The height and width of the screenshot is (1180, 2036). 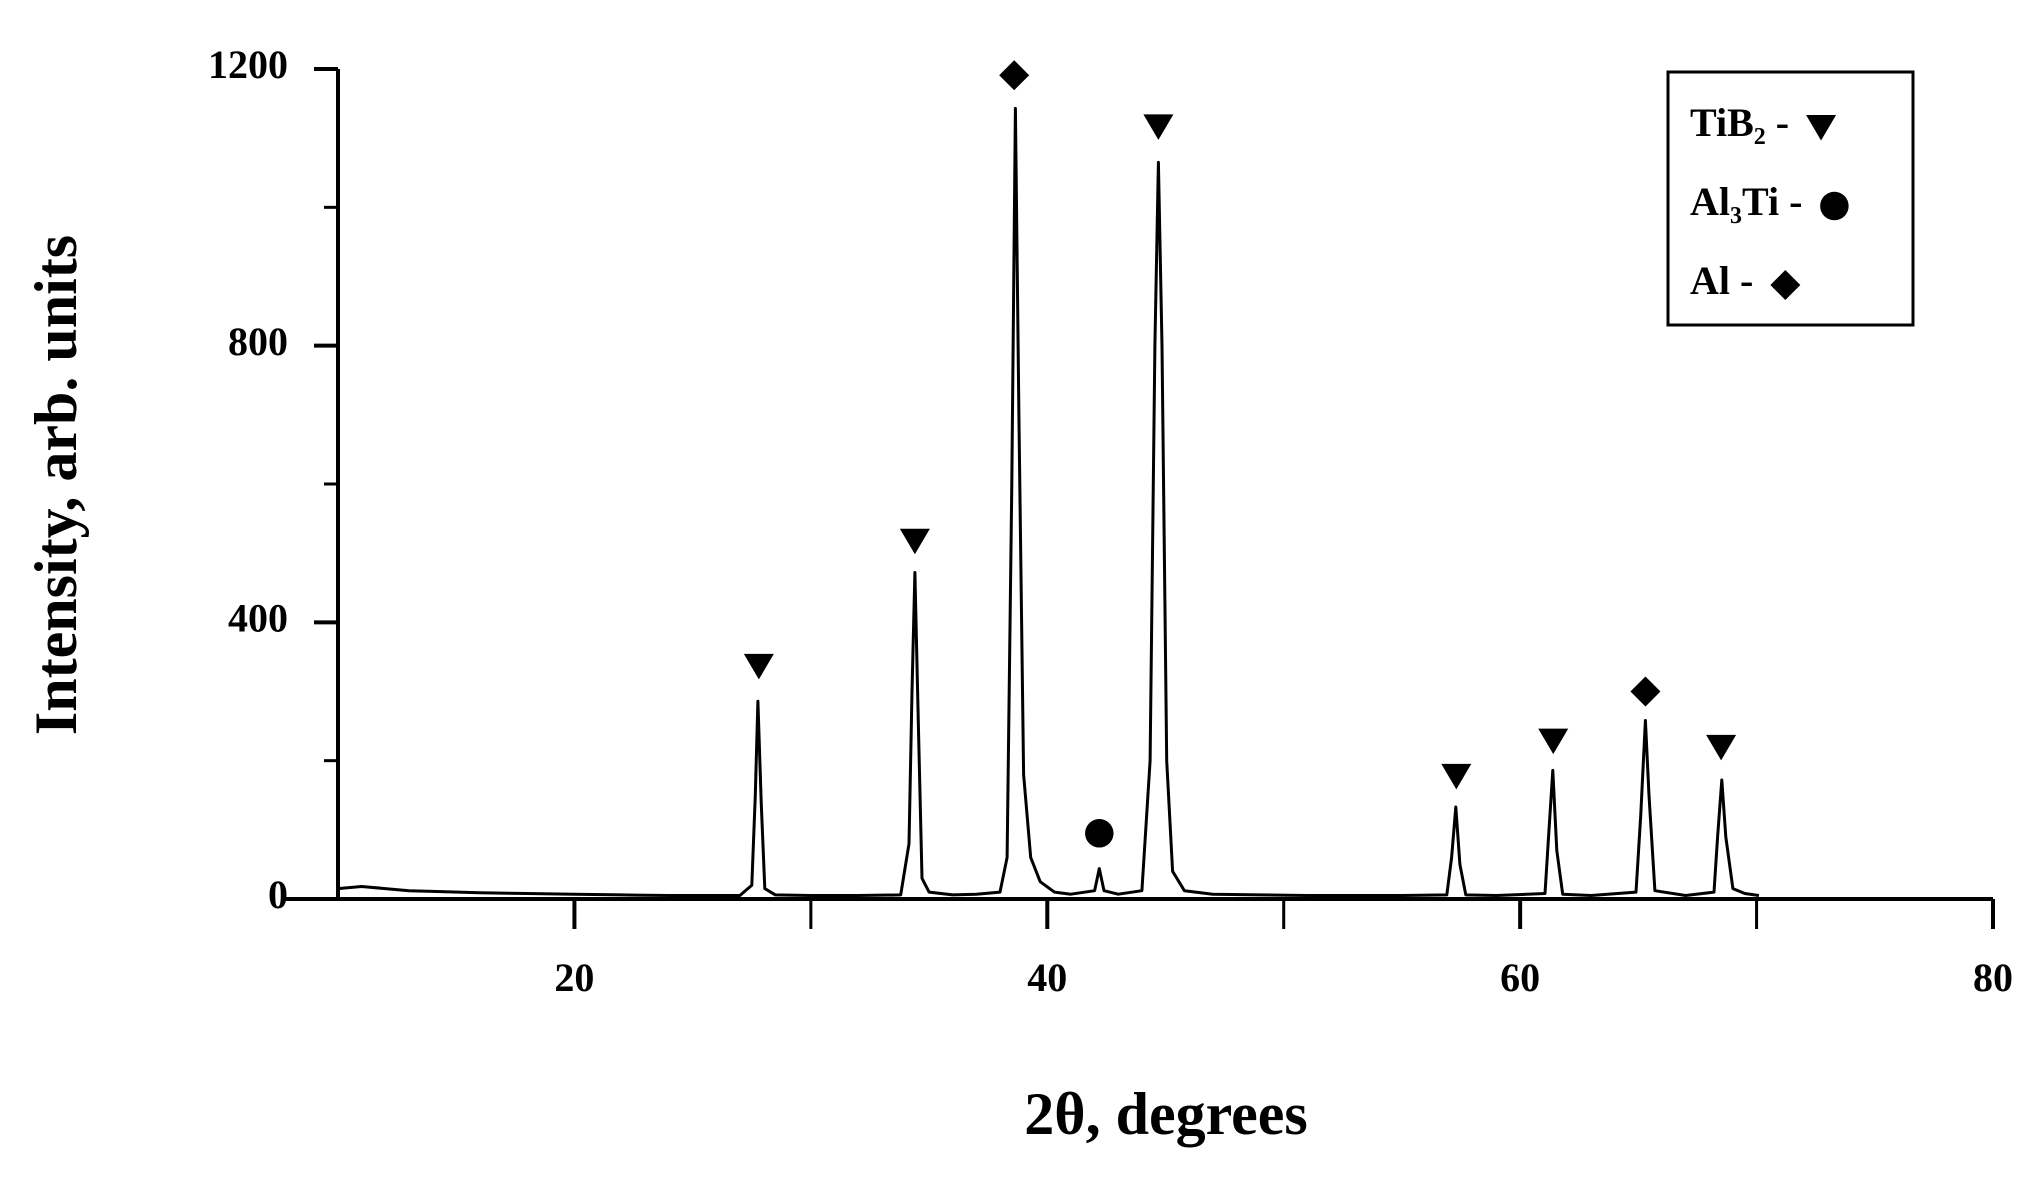 I want to click on x-axis-title: 2θ, degrees, so click(x=1165, y=1114).